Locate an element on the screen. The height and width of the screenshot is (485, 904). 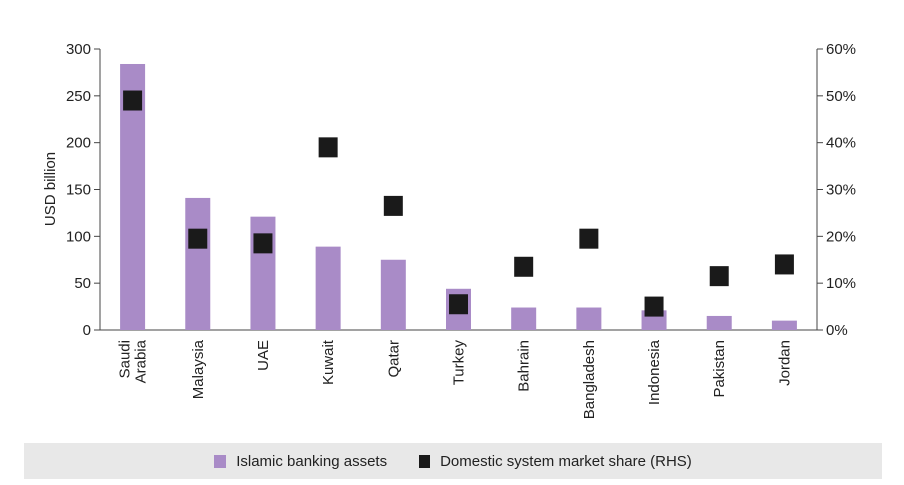
y-tick-label-right: 40% is located at coordinates (841, 143).